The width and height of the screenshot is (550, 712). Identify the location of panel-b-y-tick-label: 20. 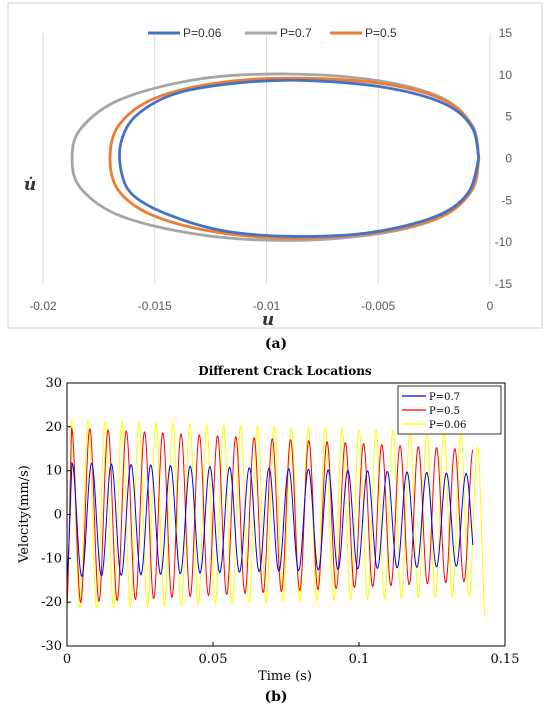
(53, 427).